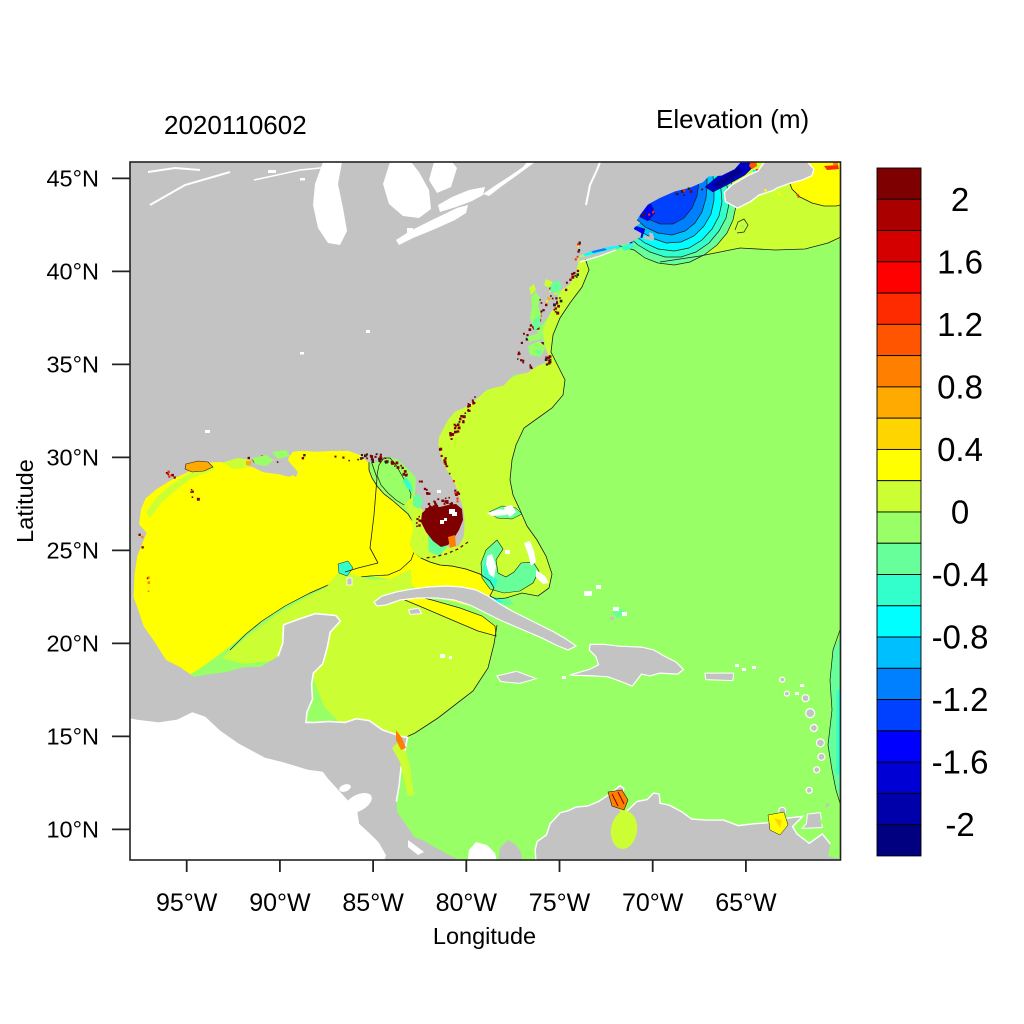 This screenshot has height=1024, width=1024. I want to click on svg-text: 25°N, so click(72, 551).